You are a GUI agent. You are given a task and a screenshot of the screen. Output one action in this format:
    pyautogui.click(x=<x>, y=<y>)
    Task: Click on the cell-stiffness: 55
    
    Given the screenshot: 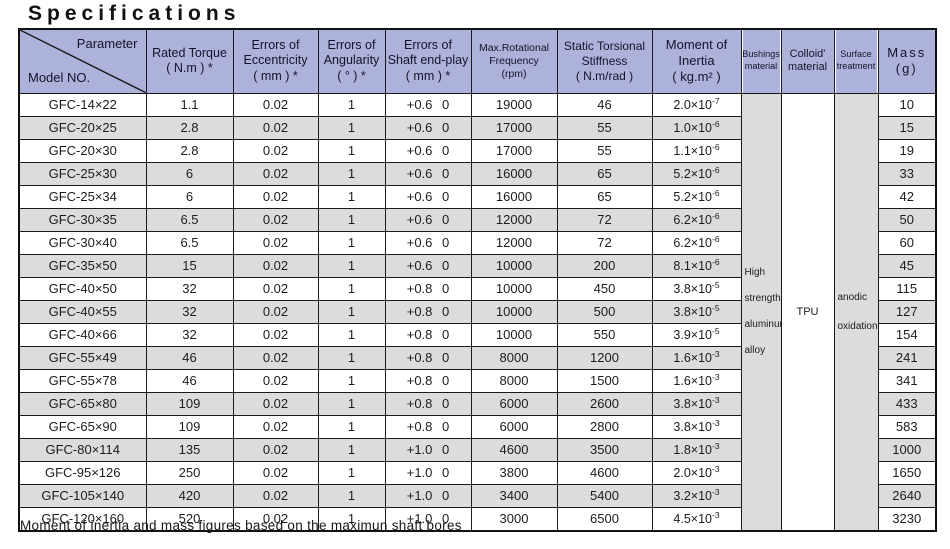 What is the action you would take?
    pyautogui.click(x=604, y=127)
    